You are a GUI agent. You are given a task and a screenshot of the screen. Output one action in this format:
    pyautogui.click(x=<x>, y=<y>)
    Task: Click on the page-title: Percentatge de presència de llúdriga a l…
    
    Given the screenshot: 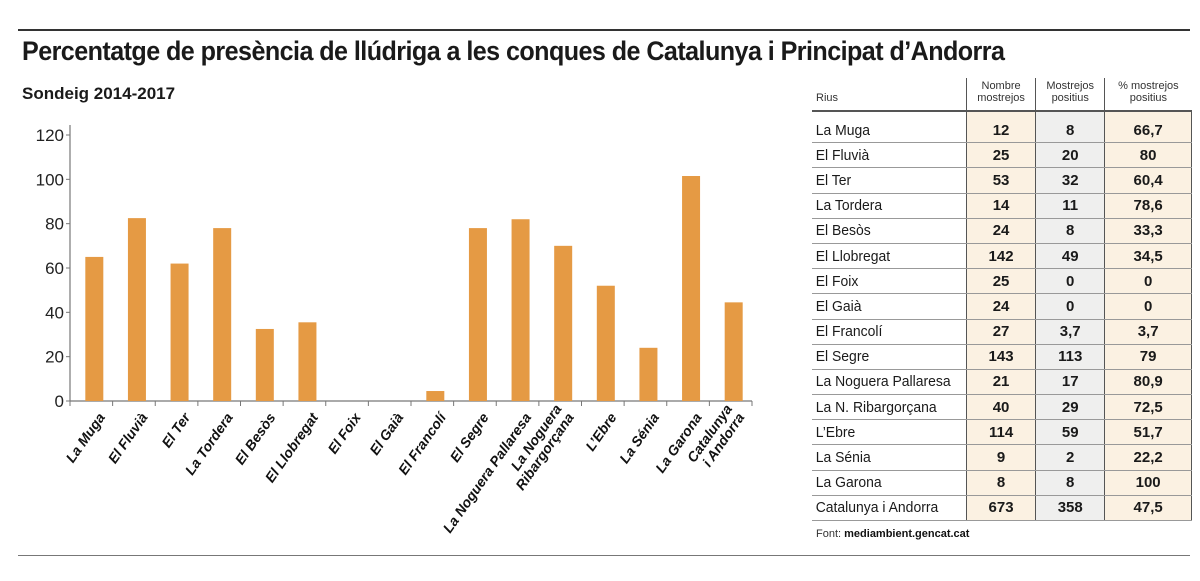 What is the action you would take?
    pyautogui.click(x=513, y=51)
    